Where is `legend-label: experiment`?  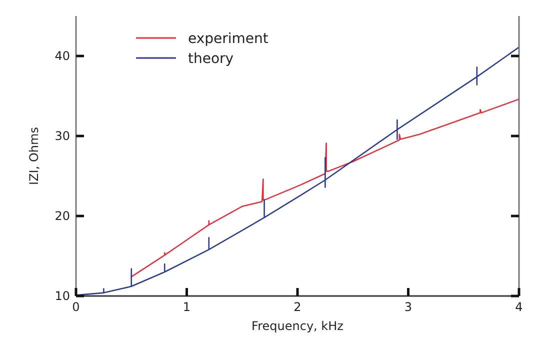
legend-label: experiment is located at coordinates (228, 39).